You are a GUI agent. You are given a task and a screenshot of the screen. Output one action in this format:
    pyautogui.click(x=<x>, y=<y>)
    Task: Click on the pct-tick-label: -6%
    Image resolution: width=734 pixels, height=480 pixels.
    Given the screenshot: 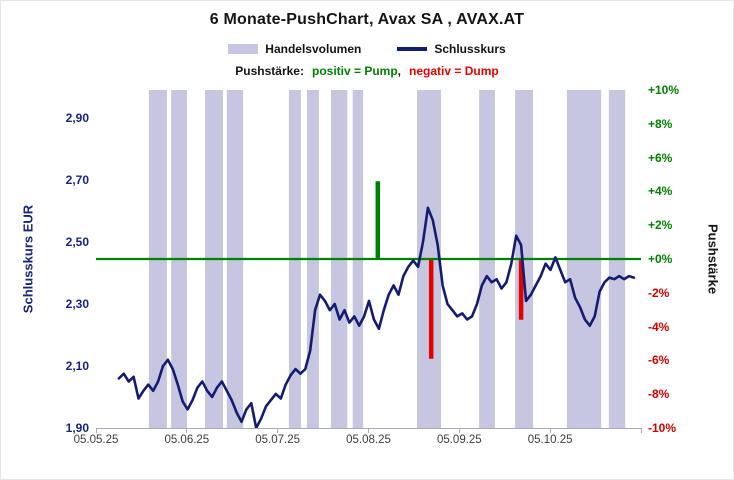 What is the action you would take?
    pyautogui.click(x=659, y=360)
    